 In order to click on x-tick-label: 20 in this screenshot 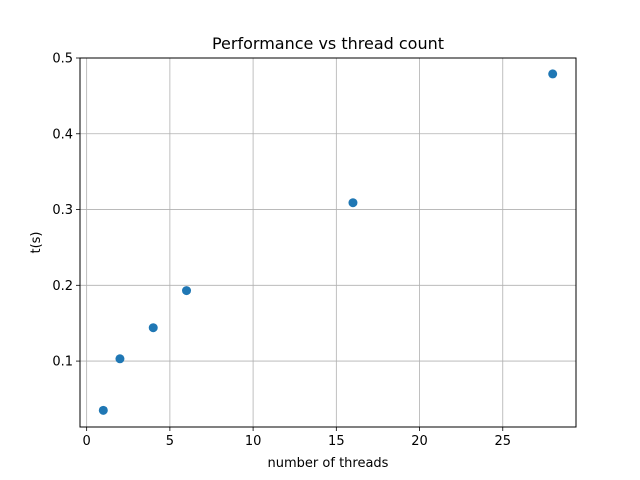, I will do `click(419, 441)`.